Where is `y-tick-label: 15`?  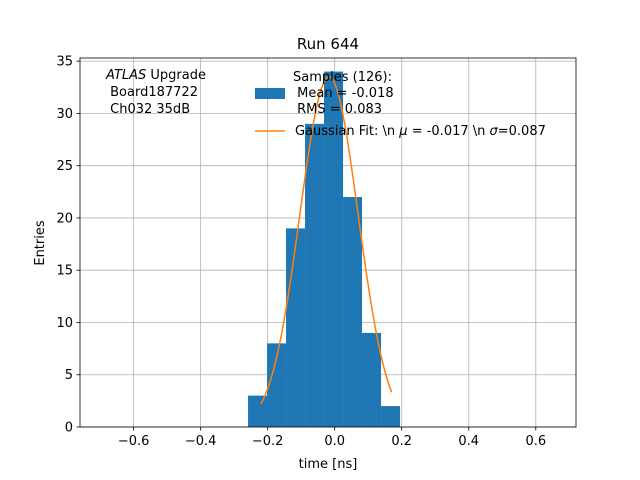
y-tick-label: 15 is located at coordinates (64, 271).